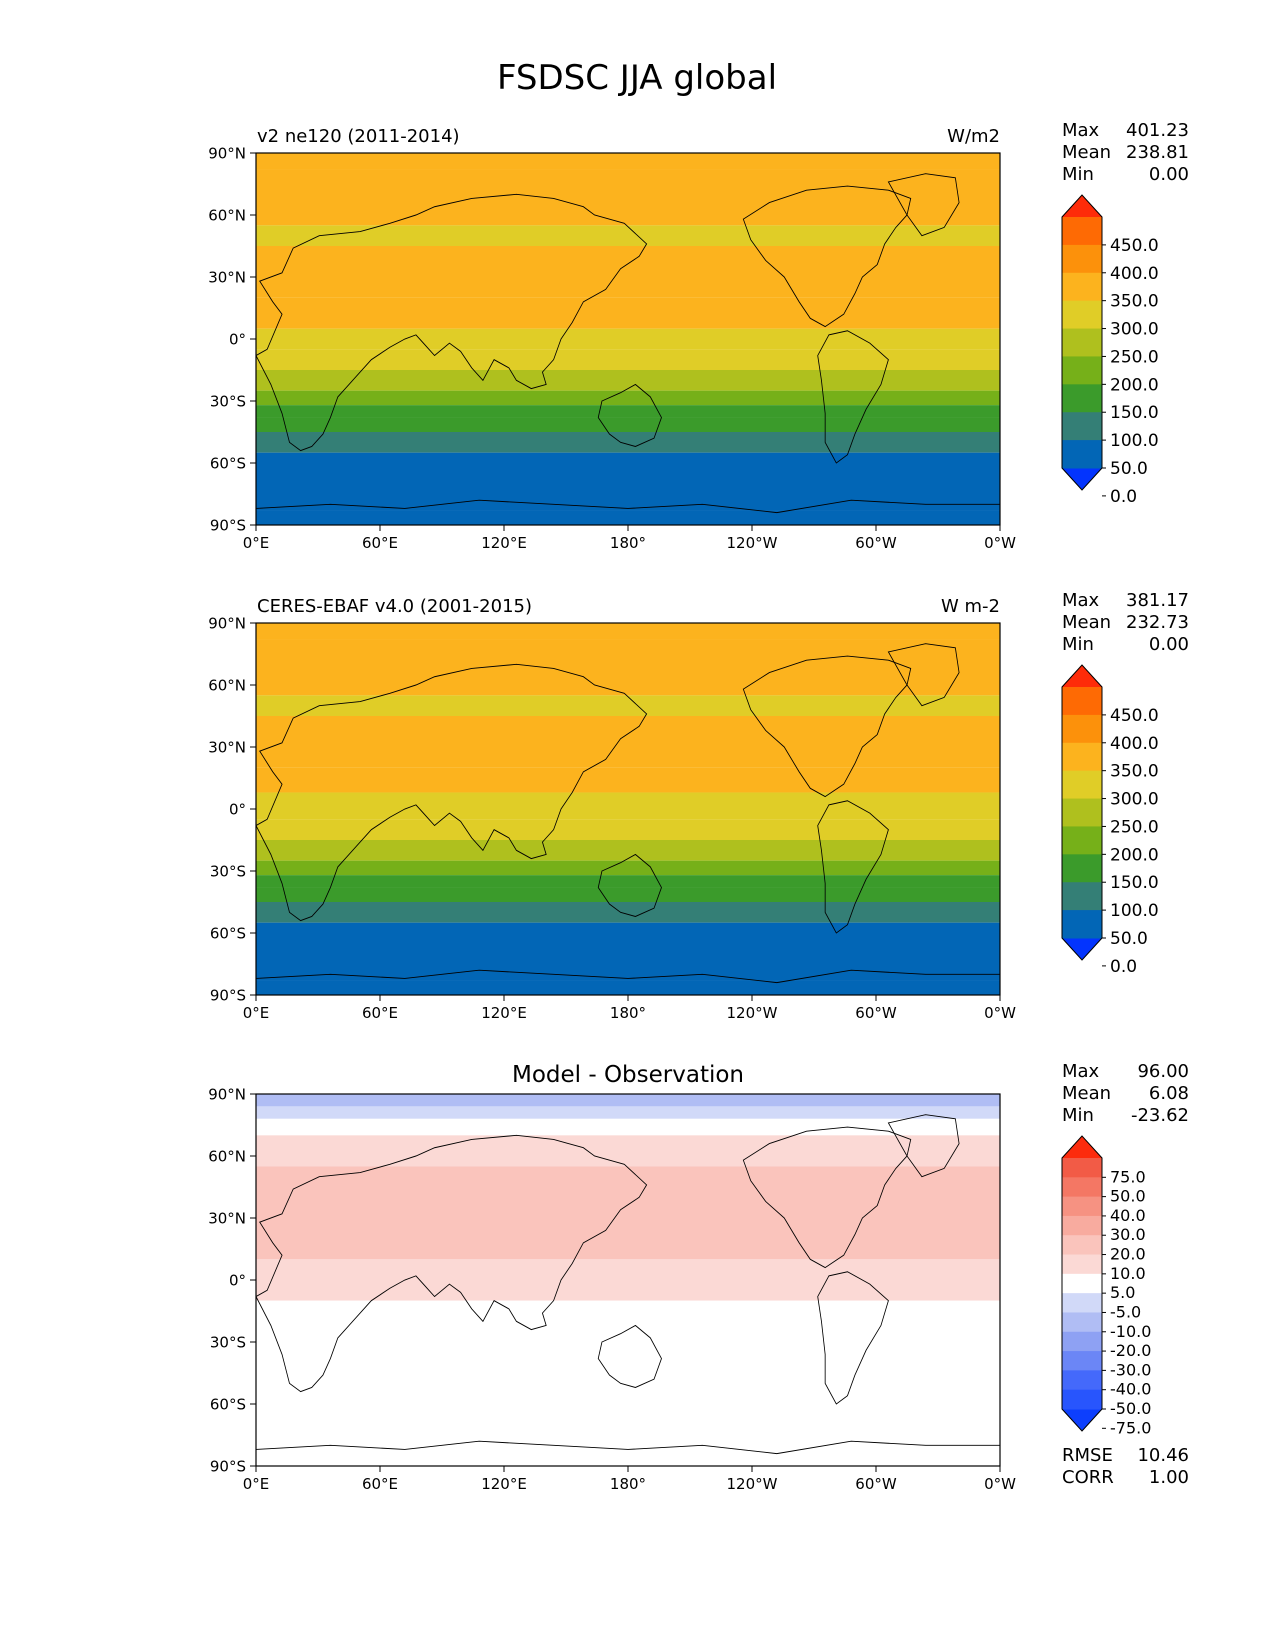  Describe the element at coordinates (1157, 600) in the screenshot. I see `stat-value-max: 381.17` at that location.